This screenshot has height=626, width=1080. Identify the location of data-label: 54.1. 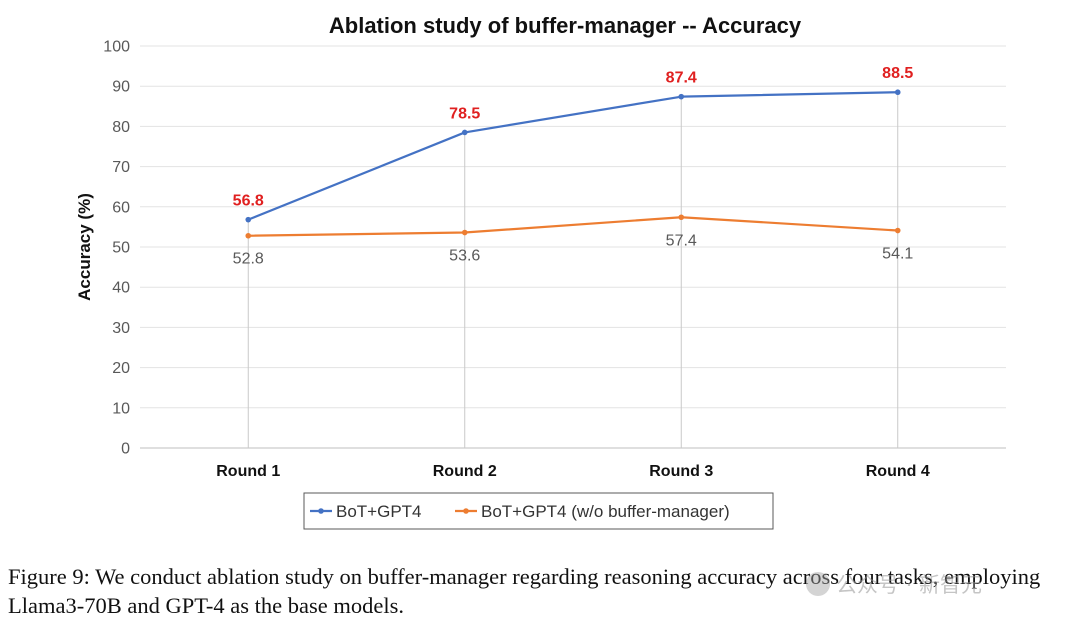
(897, 254).